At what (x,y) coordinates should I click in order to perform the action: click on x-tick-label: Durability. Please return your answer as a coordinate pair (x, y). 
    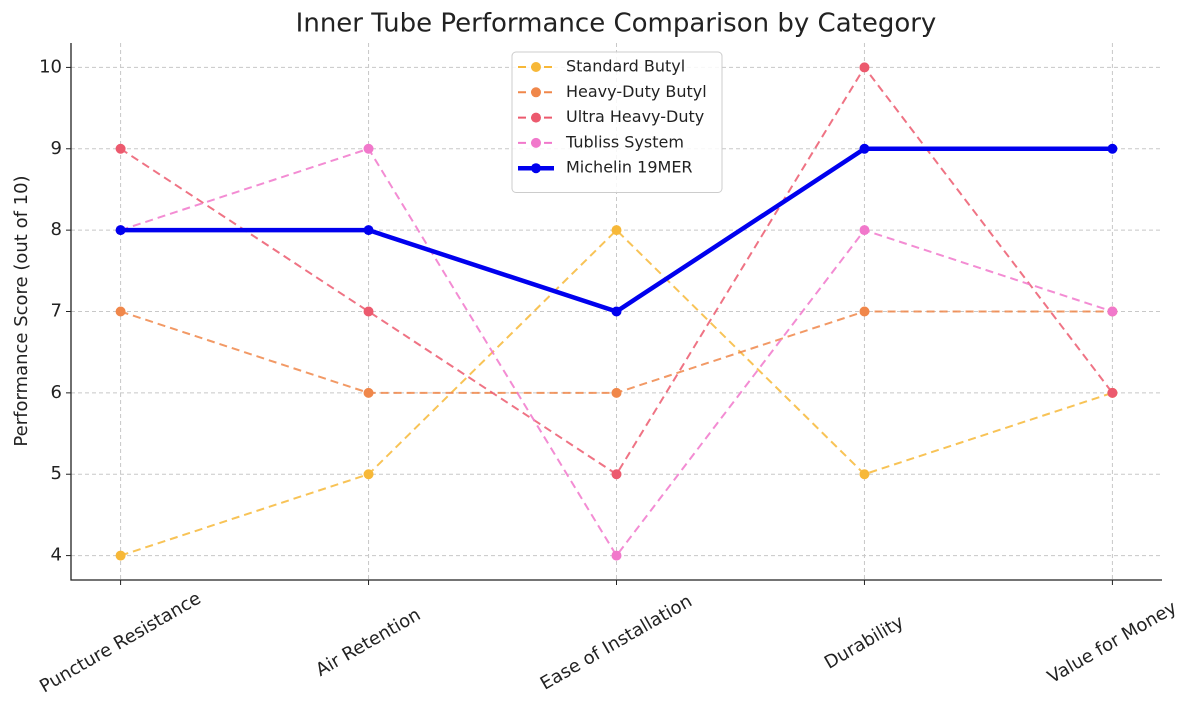
    Looking at the image, I should click on (864, 642).